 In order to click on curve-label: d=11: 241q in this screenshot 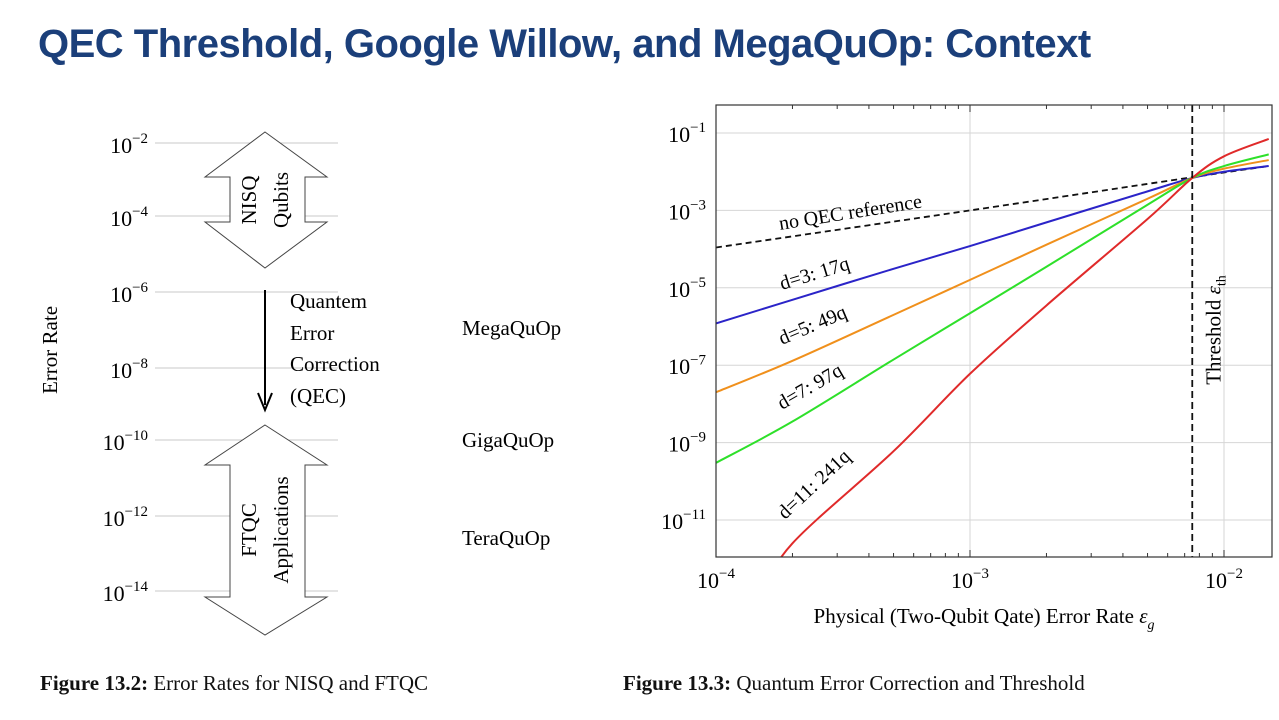, I will do `click(814, 484)`.